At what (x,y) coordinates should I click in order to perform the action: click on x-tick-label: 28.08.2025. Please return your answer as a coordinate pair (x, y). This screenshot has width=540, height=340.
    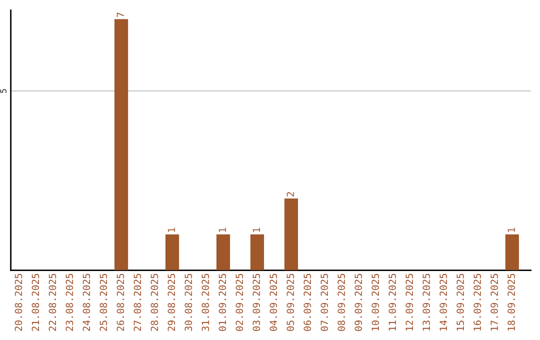
    Looking at the image, I should click on (154, 302).